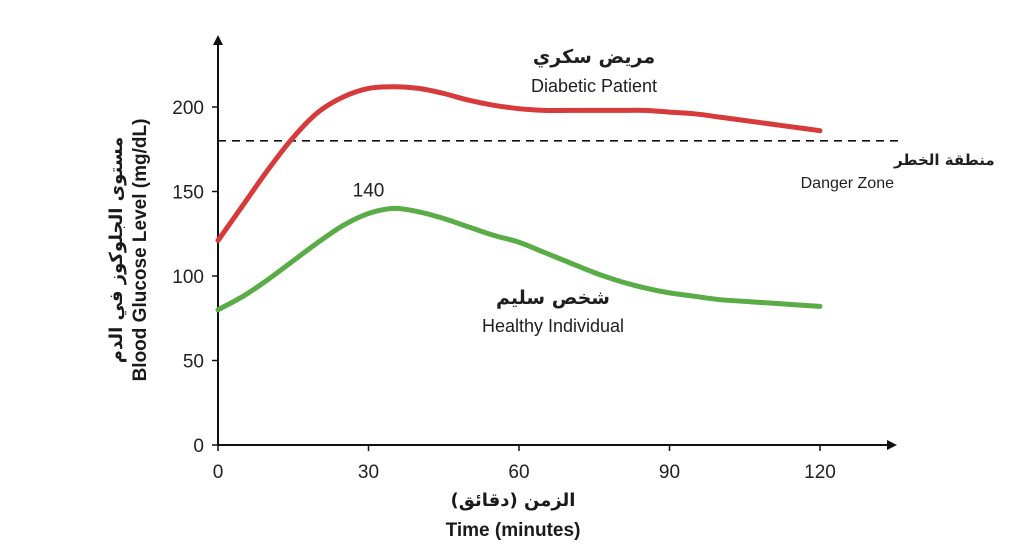 The height and width of the screenshot is (559, 1024). Describe the element at coordinates (553, 298) in the screenshot. I see `healthy-label-ar: شخص سليم` at that location.